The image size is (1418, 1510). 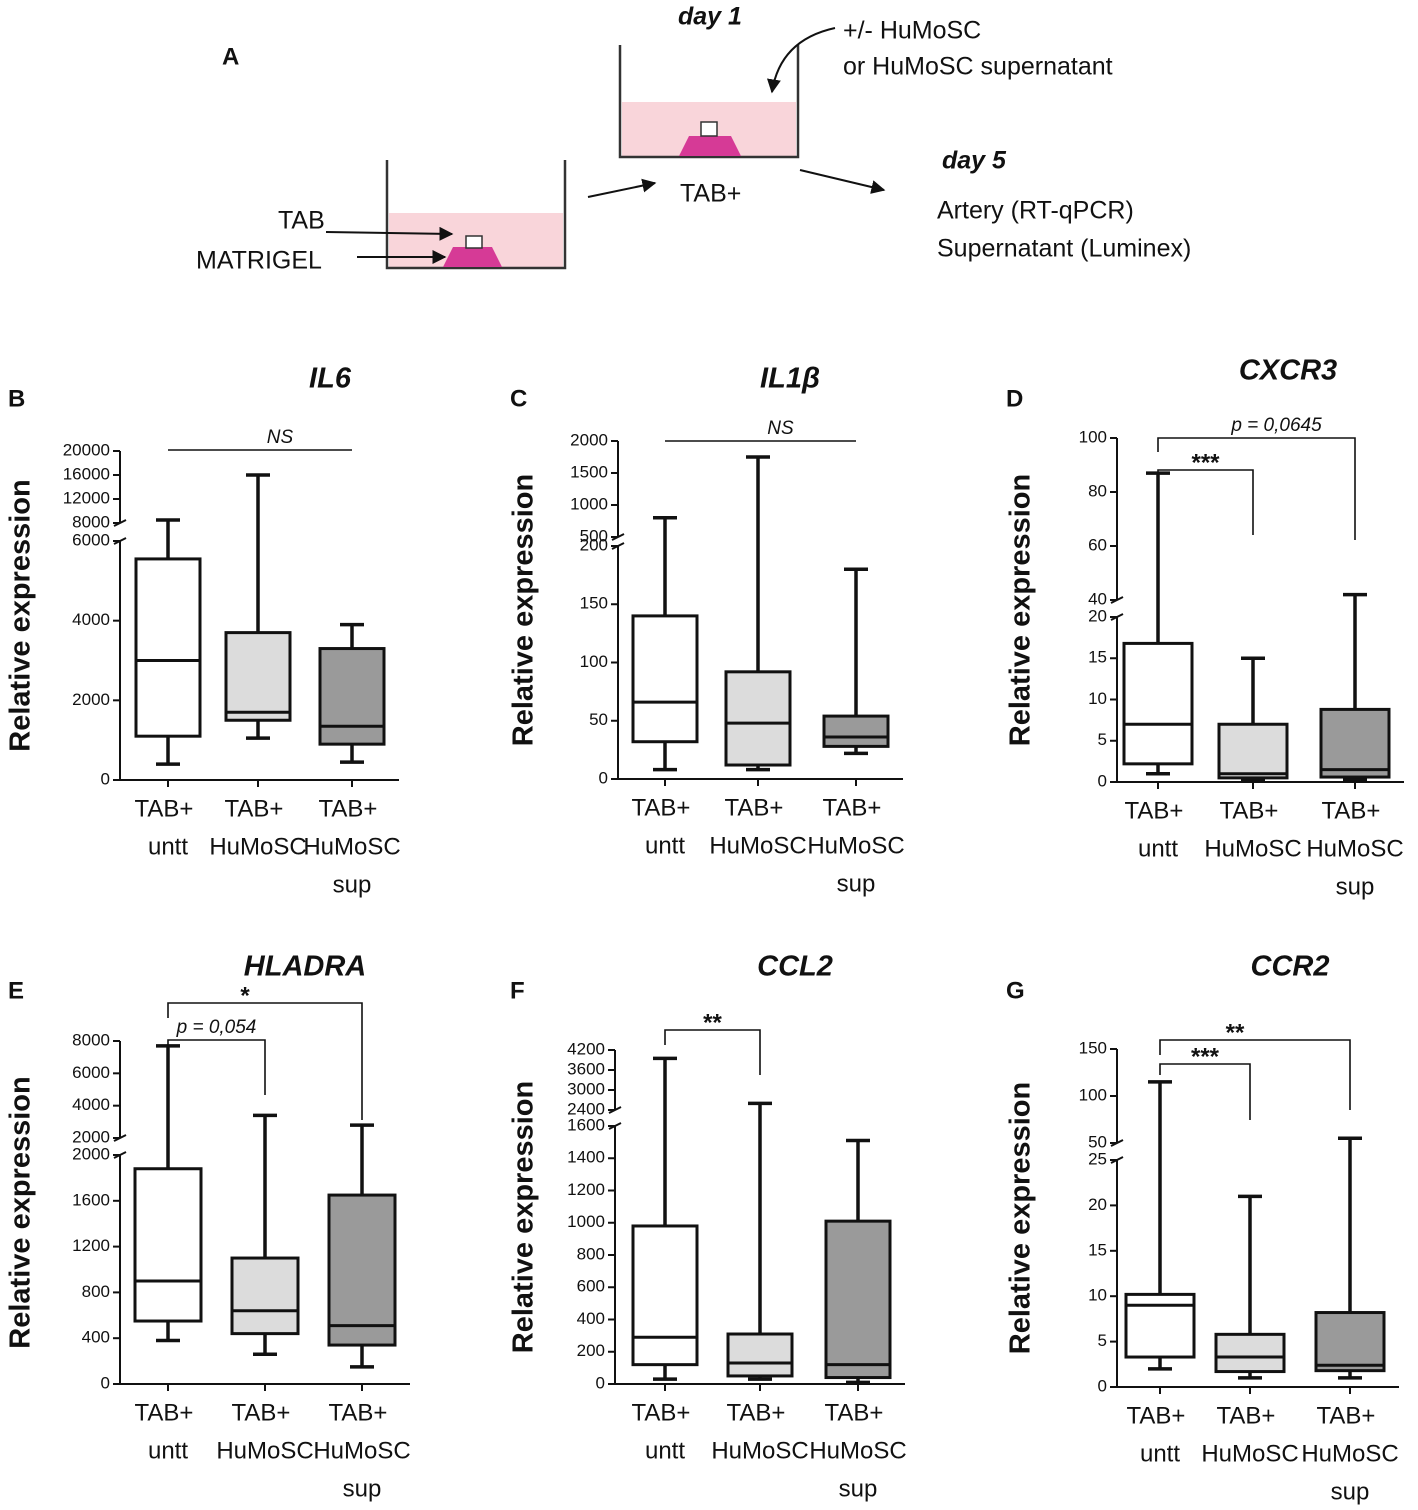 I want to click on chart-title: HLADRA, so click(x=305, y=967).